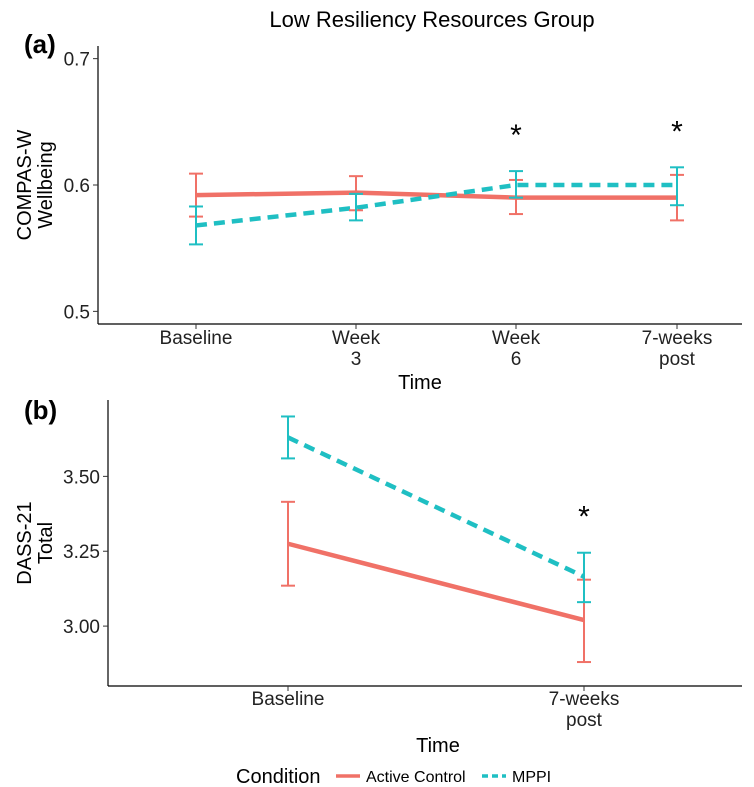  What do you see at coordinates (81, 627) in the screenshot?
I see `panel-b-y-tick-label: 3.00` at bounding box center [81, 627].